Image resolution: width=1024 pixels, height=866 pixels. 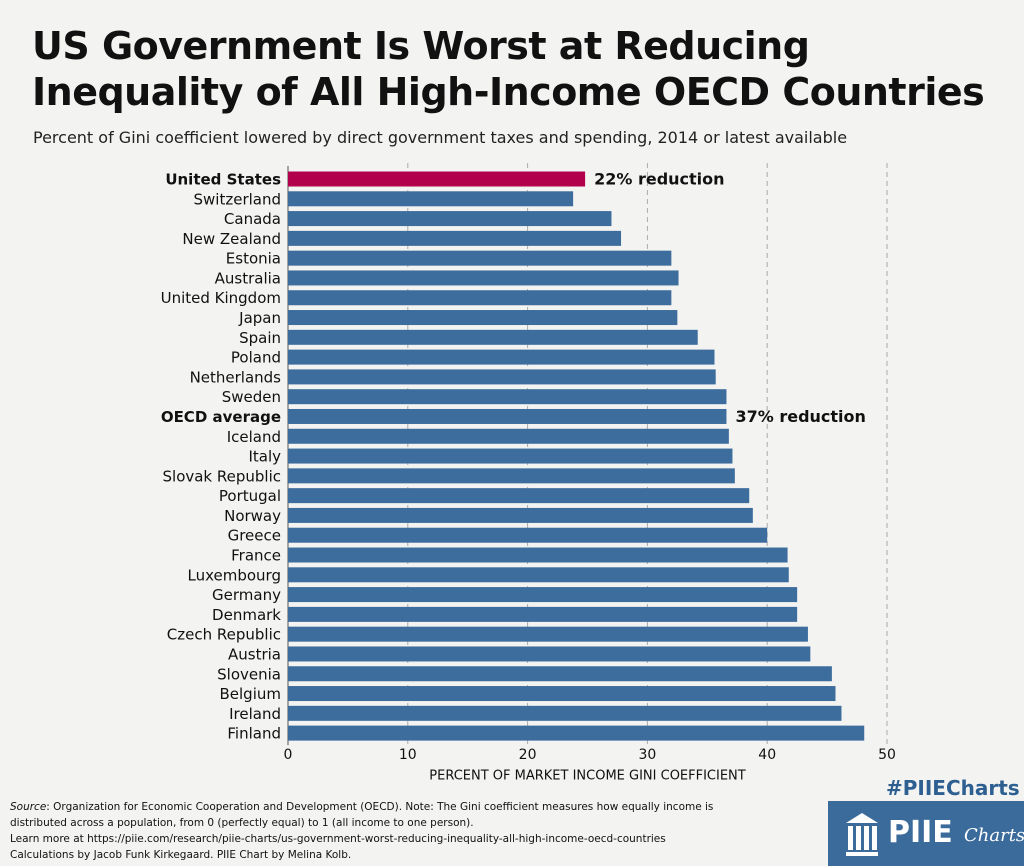 What do you see at coordinates (249, 674) in the screenshot?
I see `y-tick-label: Slovenia` at bounding box center [249, 674].